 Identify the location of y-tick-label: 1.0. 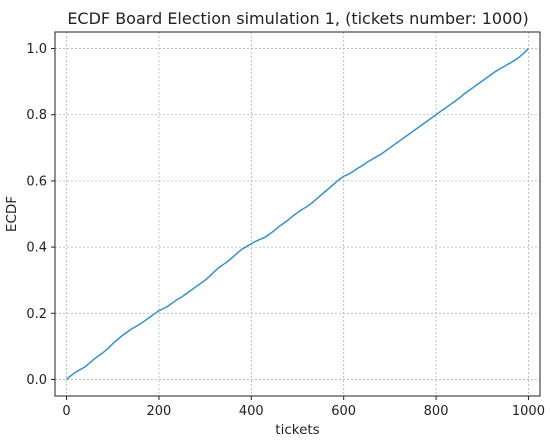
(36, 49).